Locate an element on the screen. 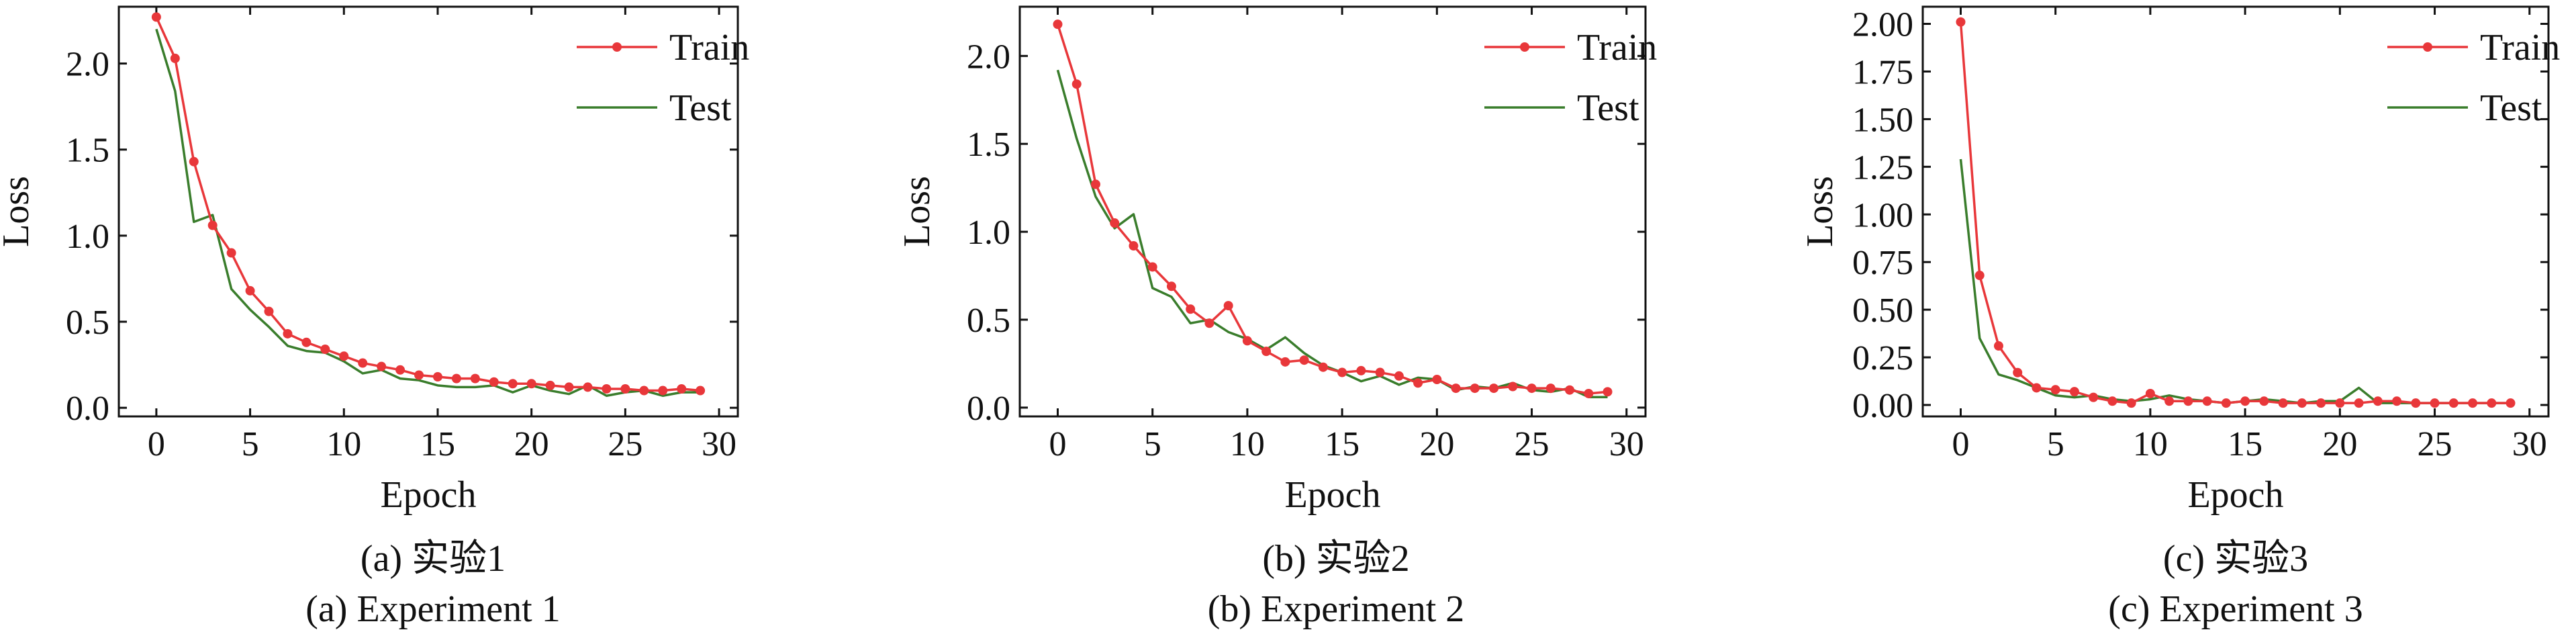 The width and height of the screenshot is (2576, 632). y-tick-label: 0.75 is located at coordinates (1882, 263).